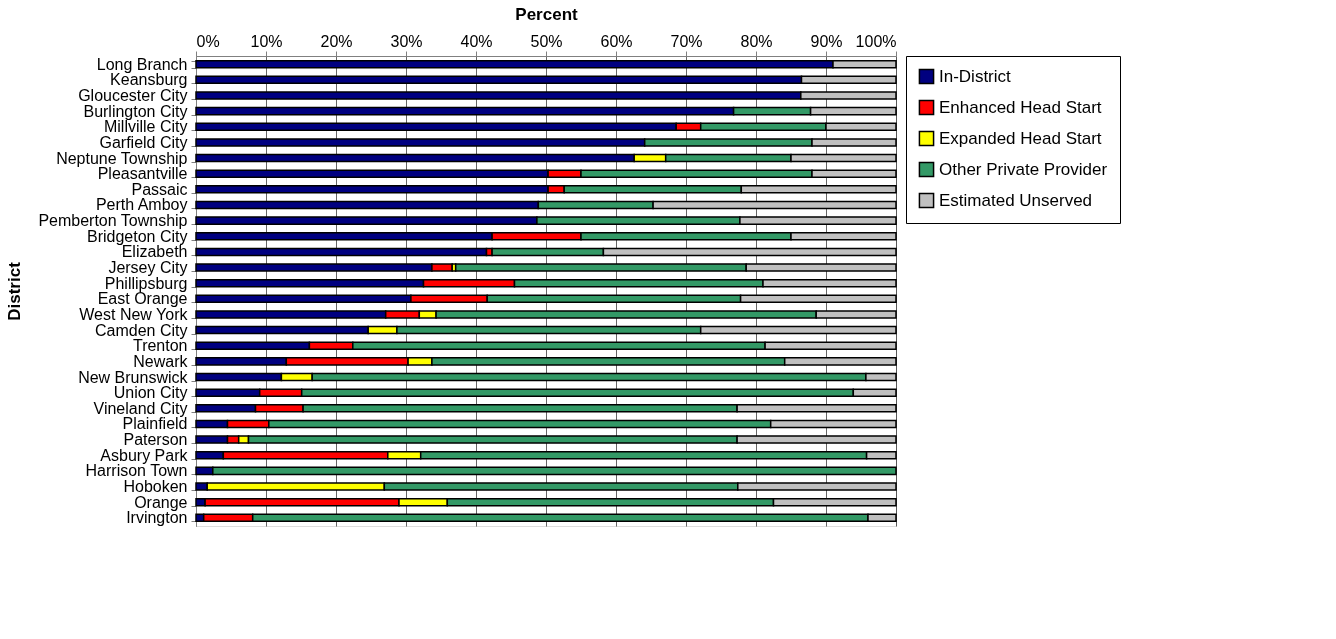 This screenshot has width=1336, height=639. Describe the element at coordinates (155, 487) in the screenshot. I see `y-tick-label: Hoboken` at that location.